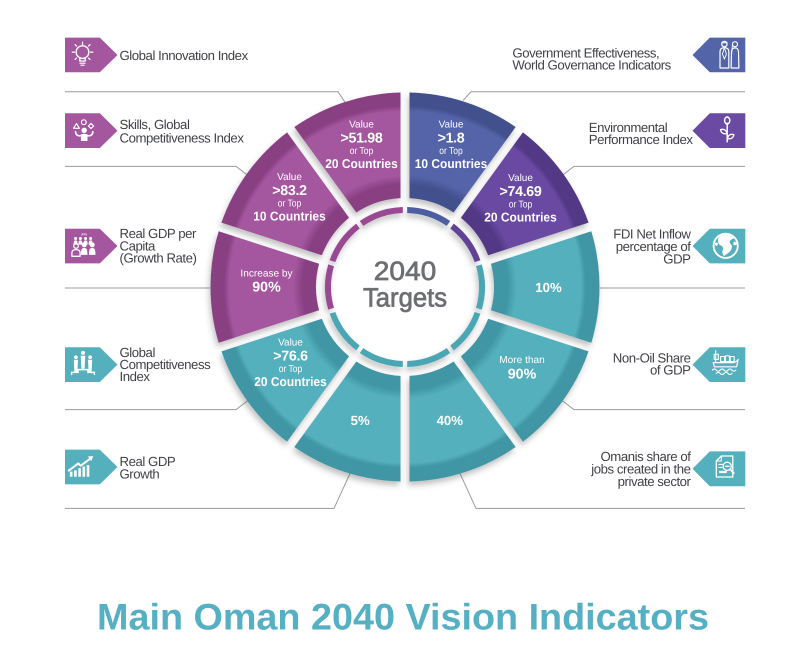  I want to click on svg-text: jobs created in the, so click(640, 469).